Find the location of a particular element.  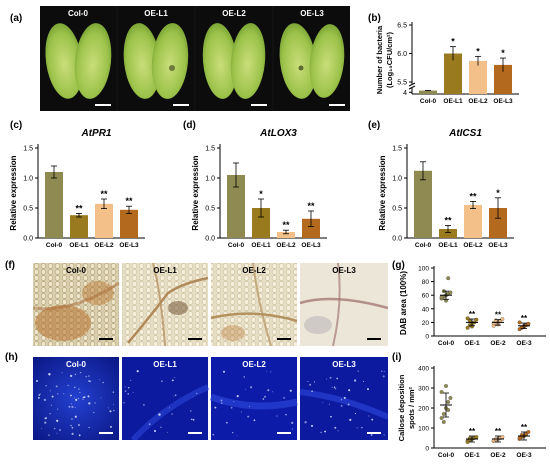

y-axis-label: Relative expression is located at coordinates (382, 192).